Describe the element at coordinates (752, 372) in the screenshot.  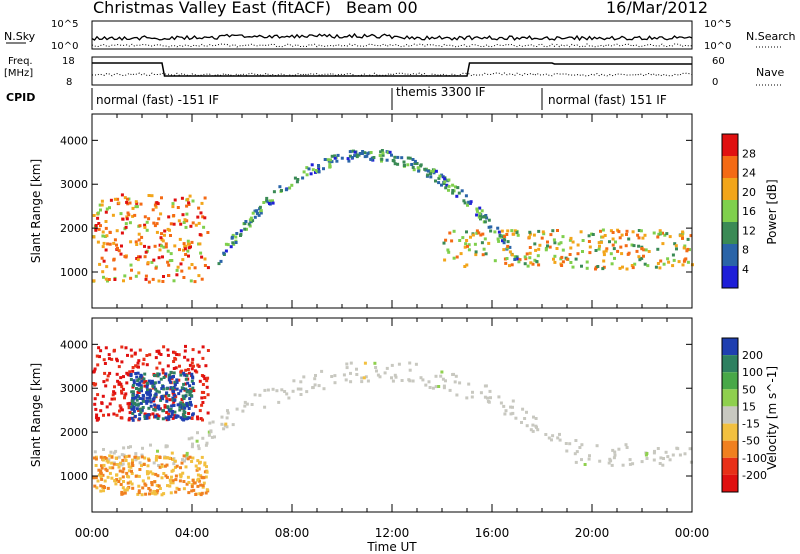
I see `colorbar-tick-label: 100` at that location.